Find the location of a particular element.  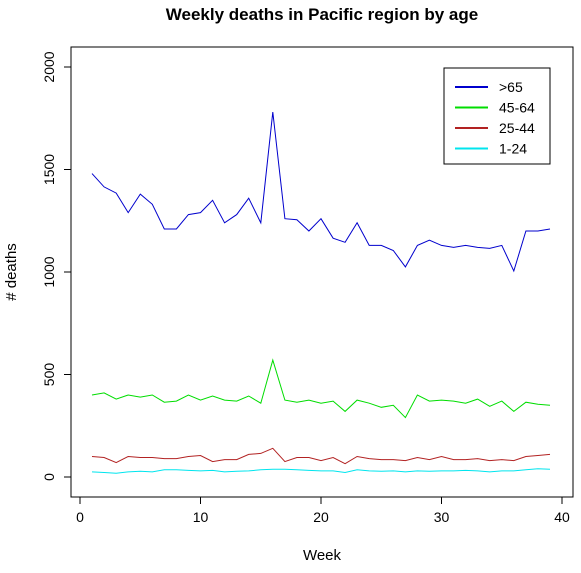

y-tick-label-1500: 1500 is located at coordinates (49, 169).